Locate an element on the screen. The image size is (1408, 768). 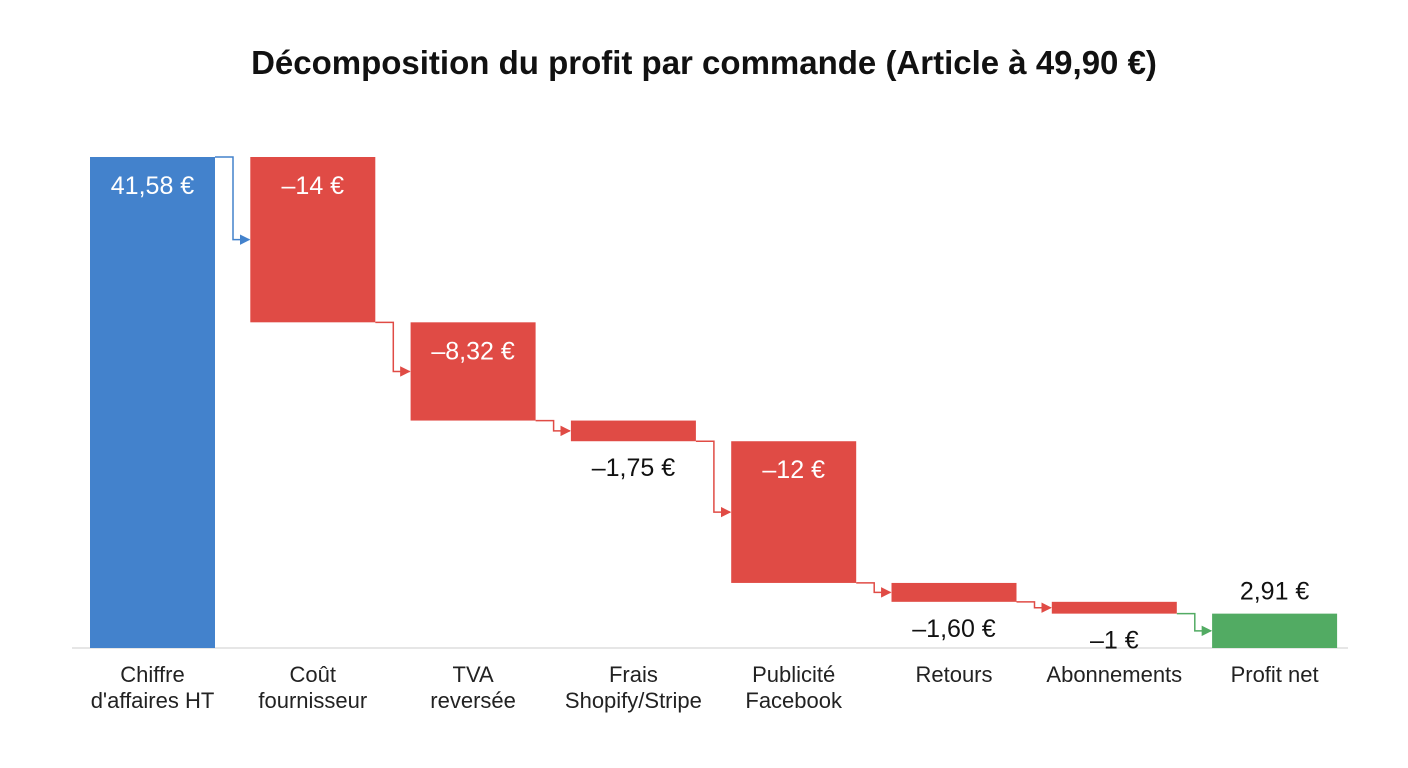
data-label: 41,58 € is located at coordinates (153, 186).